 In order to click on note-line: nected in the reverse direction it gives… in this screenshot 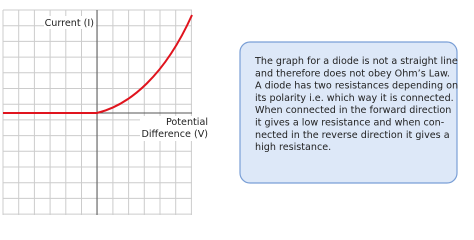, I will do `click(352, 135)`.